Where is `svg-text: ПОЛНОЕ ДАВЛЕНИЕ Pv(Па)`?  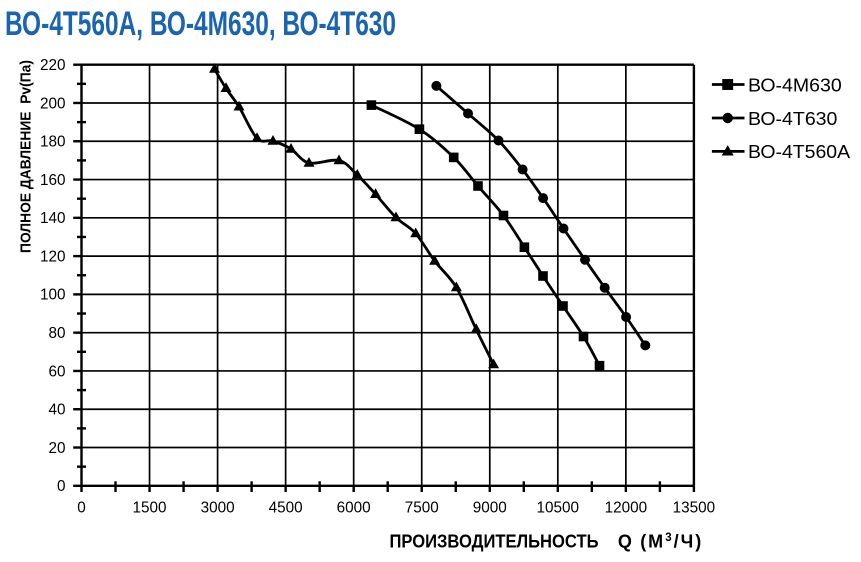
svg-text: ПОЛНОЕ ДАВЛЕНИЕ Pv(Па) is located at coordinates (27, 156).